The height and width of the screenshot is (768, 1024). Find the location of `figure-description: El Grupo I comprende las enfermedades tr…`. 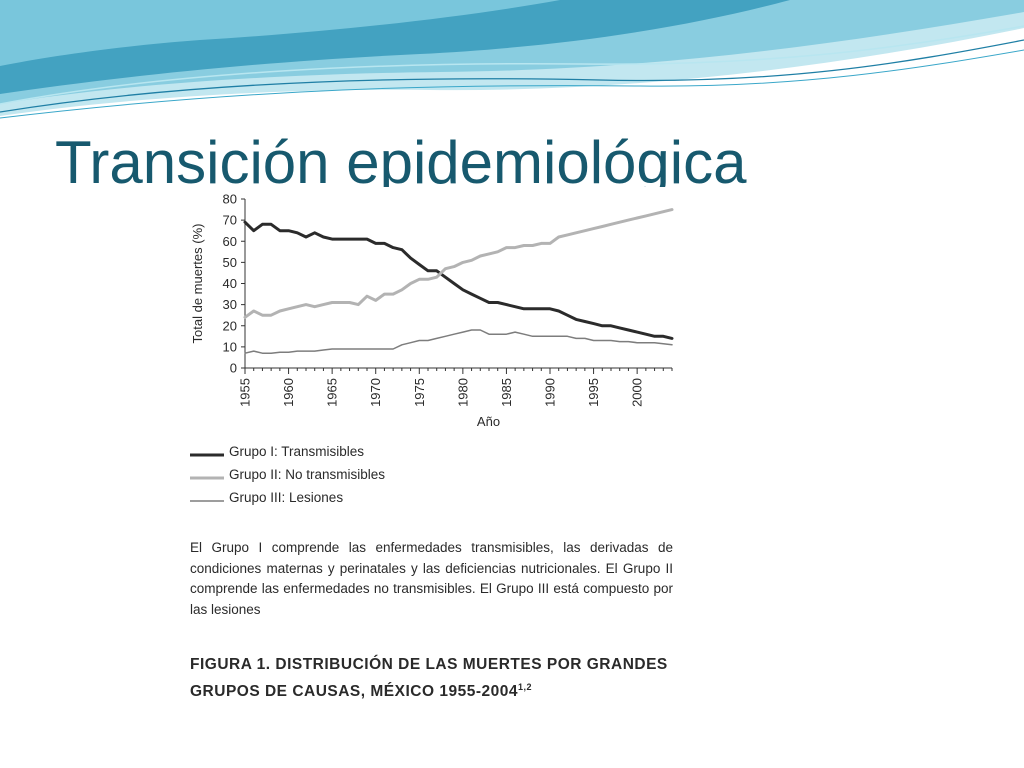

figure-description: El Grupo I comprende las enfermedades tr… is located at coordinates (431, 578).